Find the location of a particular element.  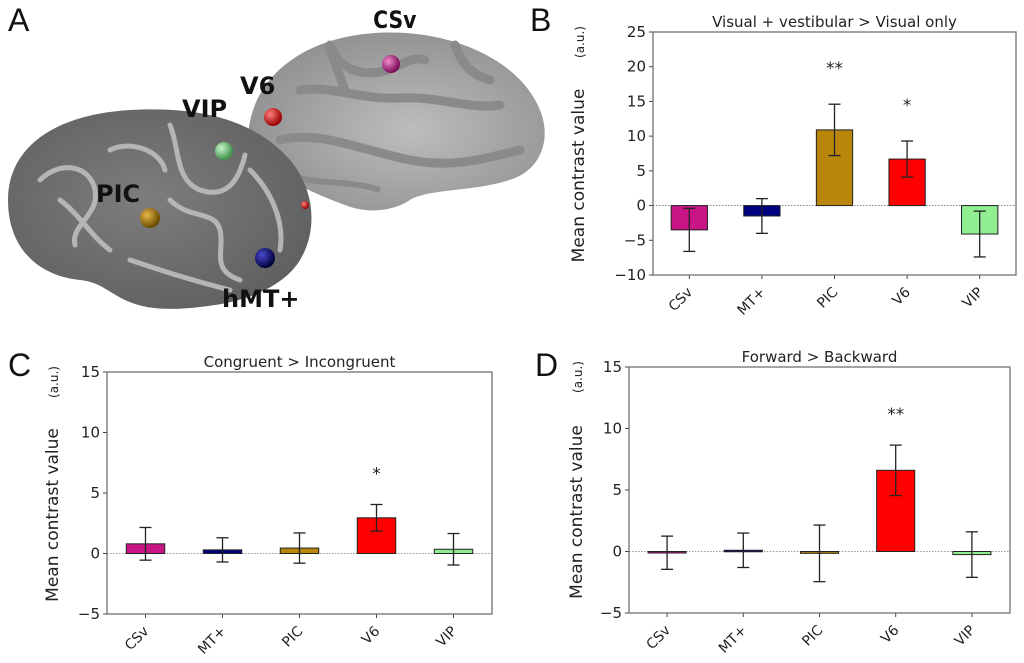

chart-title: Forward > Backward is located at coordinates (820, 357).